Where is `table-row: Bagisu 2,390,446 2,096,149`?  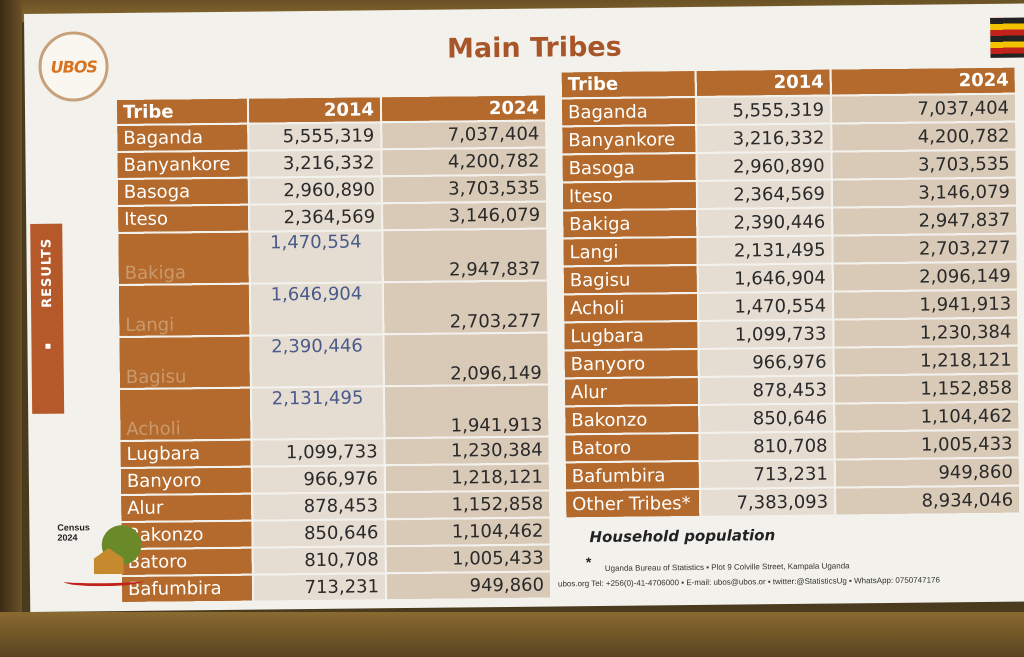 table-row: Bagisu 2,390,446 2,096,149 is located at coordinates (333, 361).